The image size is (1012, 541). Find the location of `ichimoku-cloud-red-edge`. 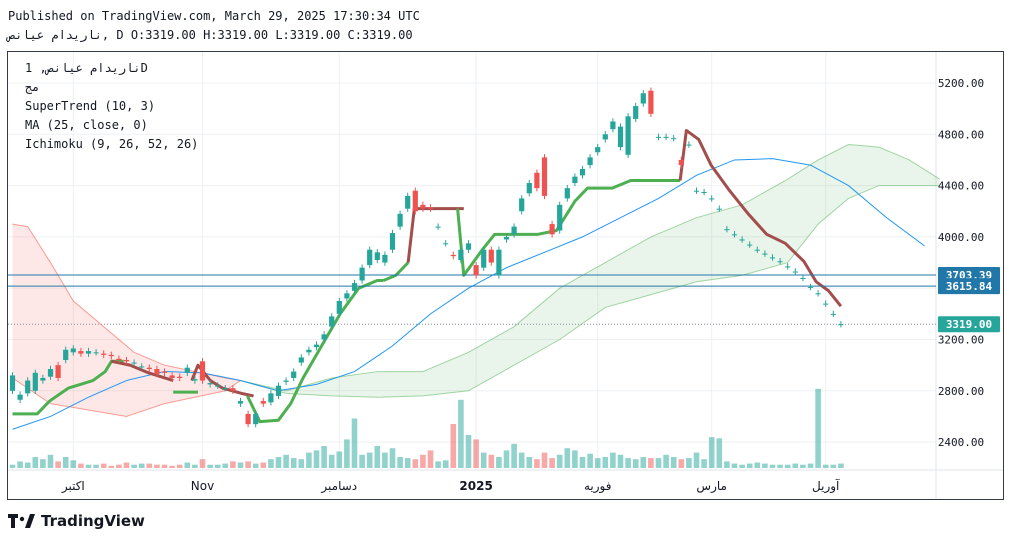

ichimoku-cloud-red-edge is located at coordinates (126, 397).